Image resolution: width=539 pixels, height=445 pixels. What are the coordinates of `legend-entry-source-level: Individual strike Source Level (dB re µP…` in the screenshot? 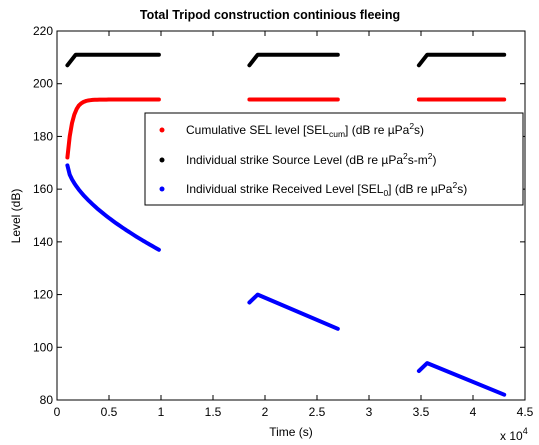 It's located at (298, 159).